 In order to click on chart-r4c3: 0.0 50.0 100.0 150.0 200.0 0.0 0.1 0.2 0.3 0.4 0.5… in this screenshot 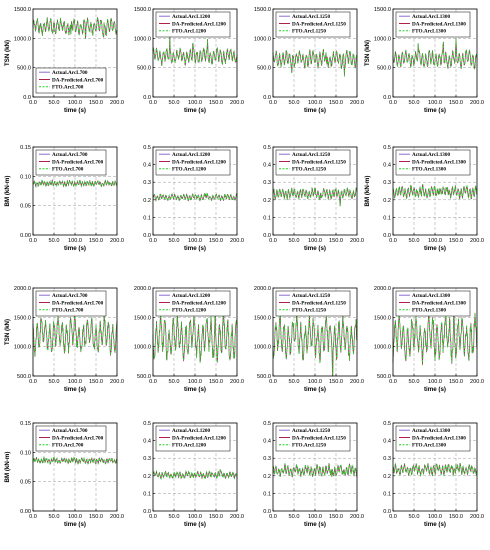, I will do `click(313, 474)`.